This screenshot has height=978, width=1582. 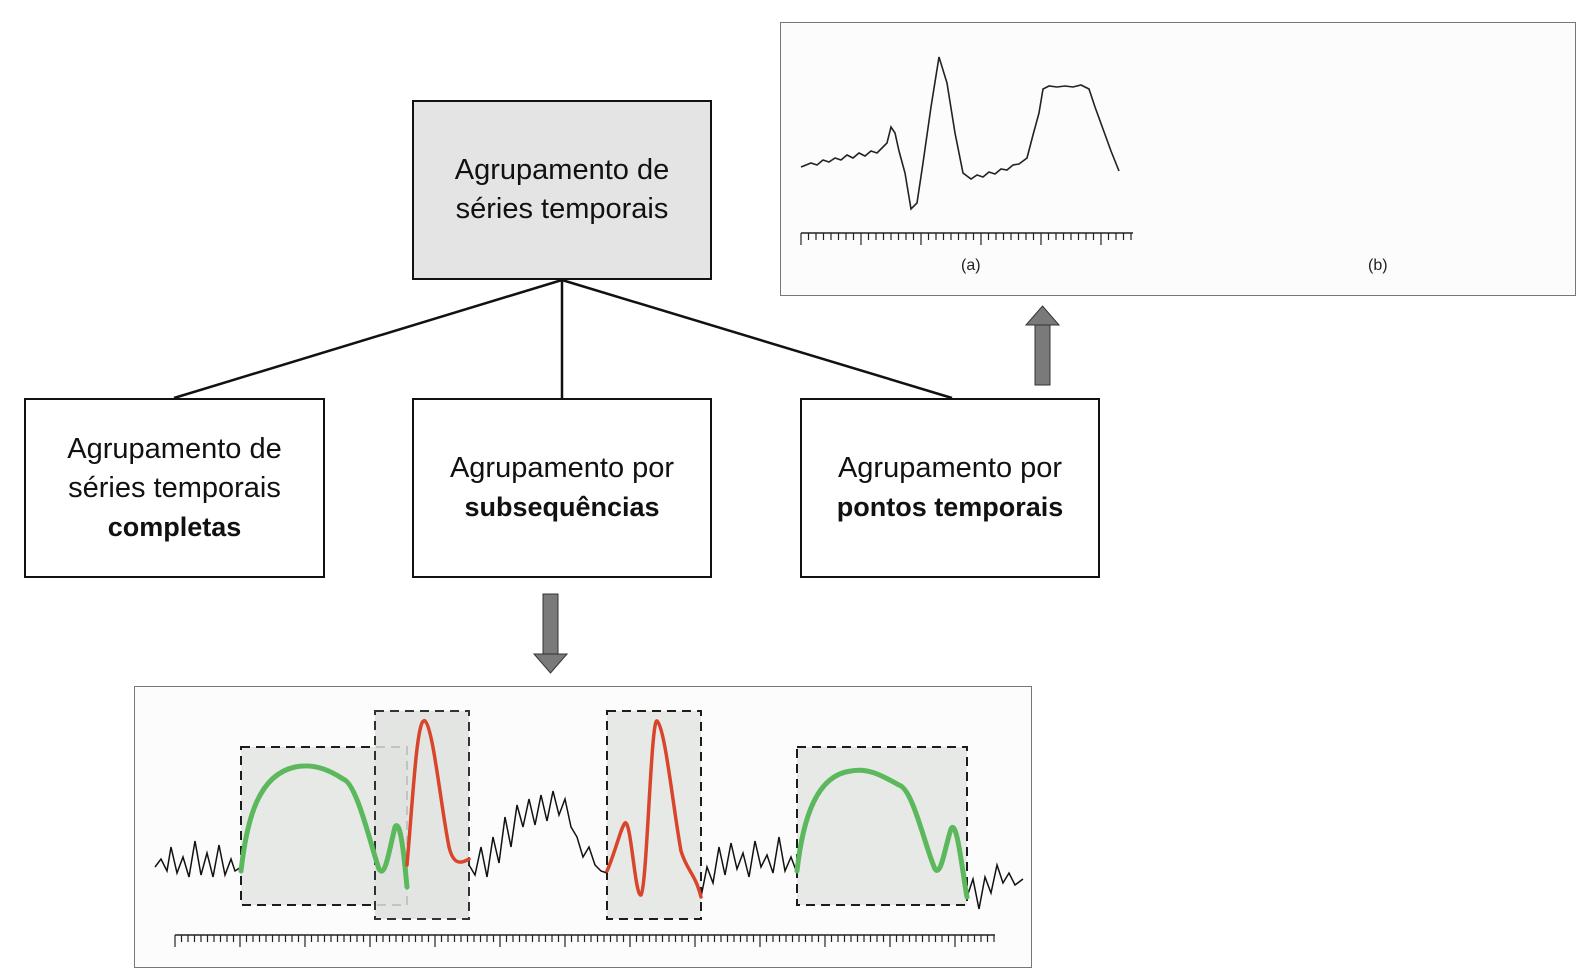 I want to click on child-node-1-line1: Agrupamento de, so click(x=174, y=448).